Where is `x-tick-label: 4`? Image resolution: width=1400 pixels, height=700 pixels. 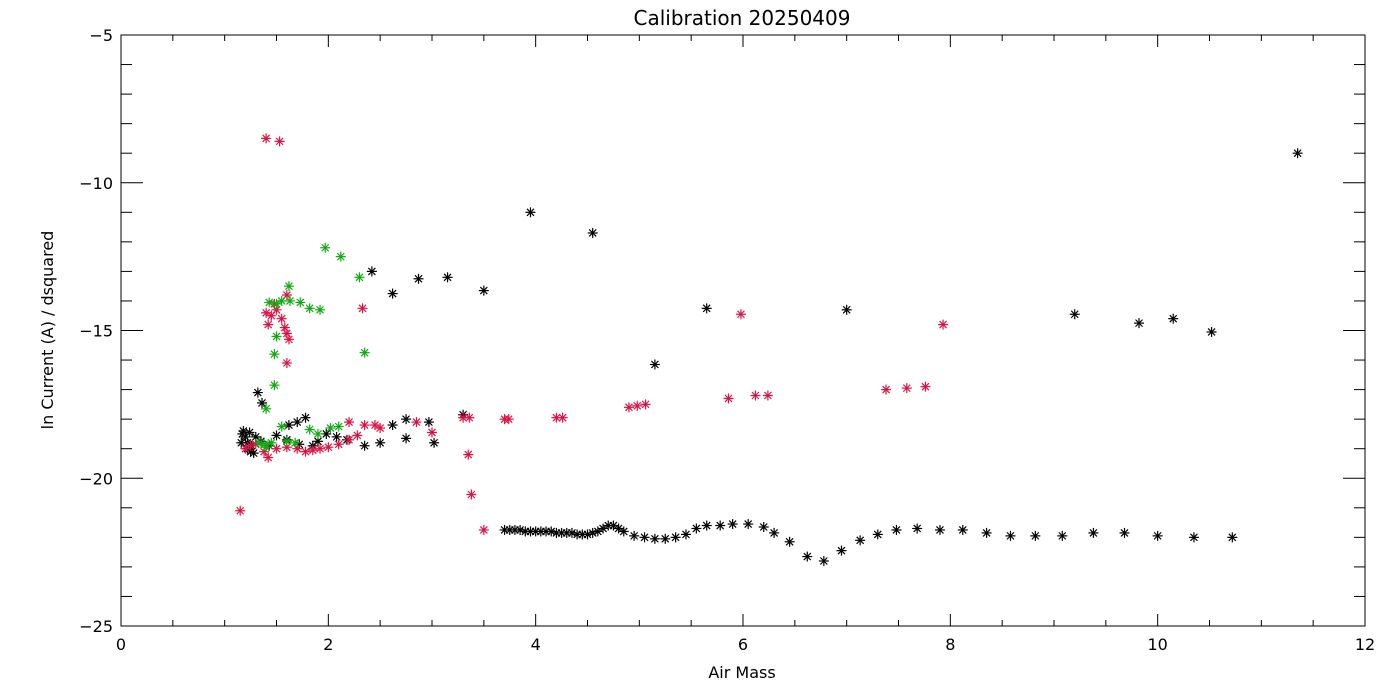
x-tick-label: 4 is located at coordinates (536, 644).